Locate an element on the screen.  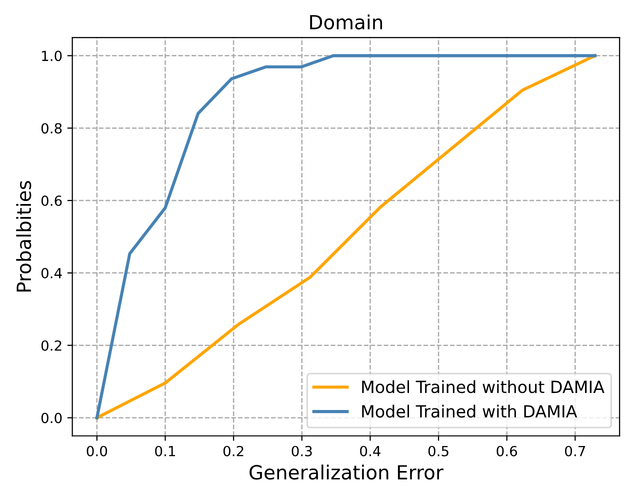
x-tick-label: 0.2 is located at coordinates (233, 451).